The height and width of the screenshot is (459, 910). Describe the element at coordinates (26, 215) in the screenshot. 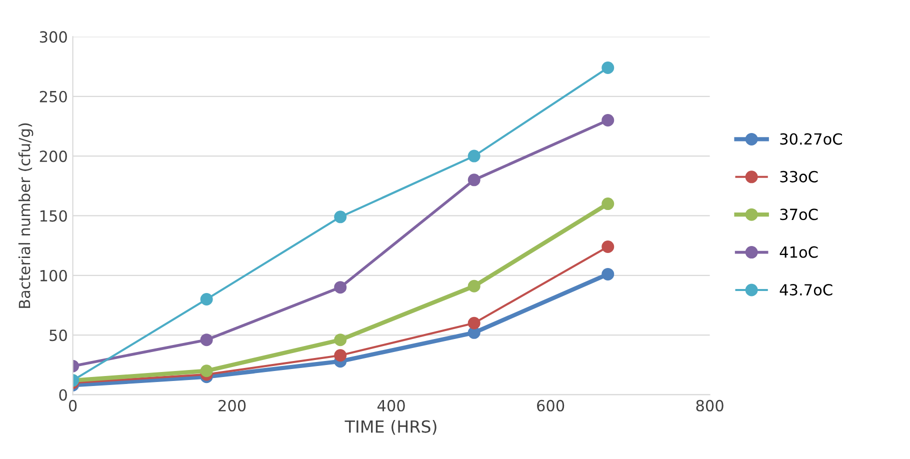

I see `y-axis-title: Bacterial number (cfu/g)` at that location.